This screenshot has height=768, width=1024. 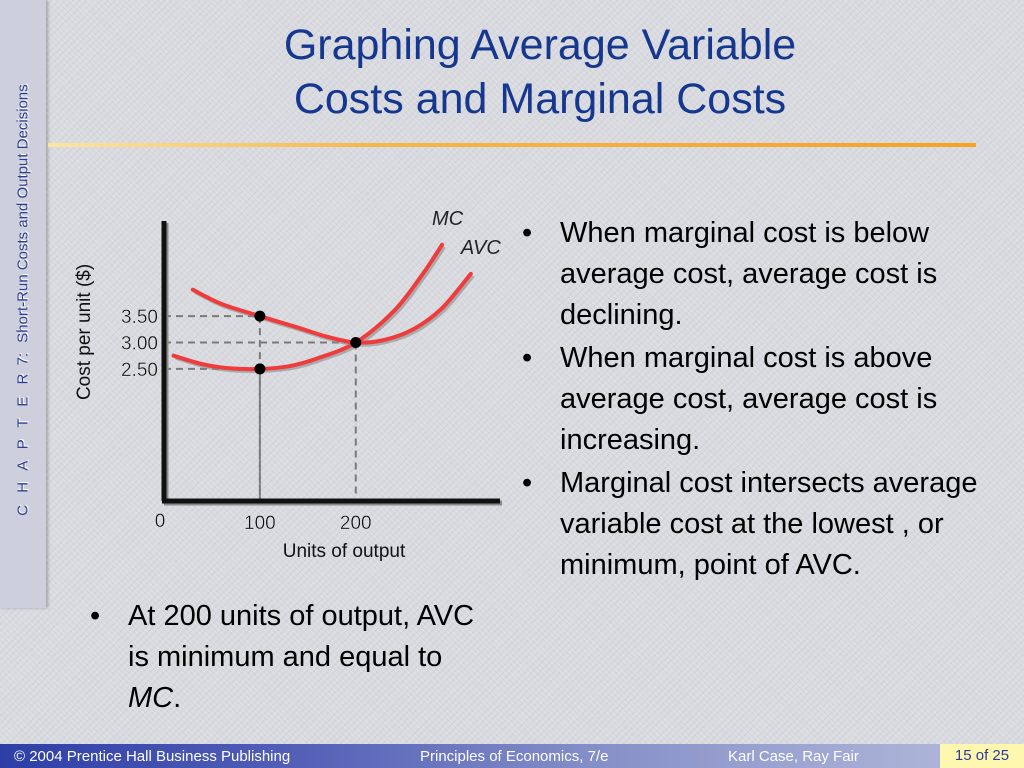 I want to click on footer-book: Principles of Economics, 7/e, so click(x=514, y=756).